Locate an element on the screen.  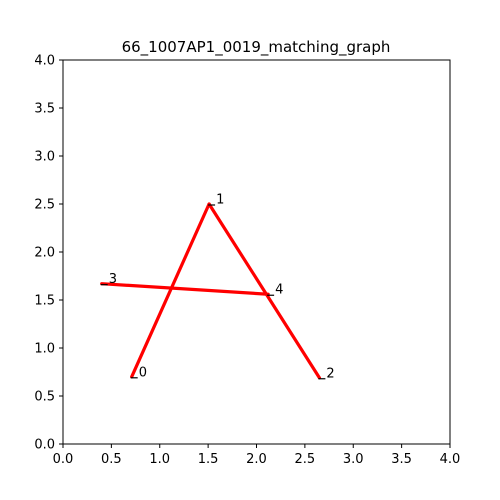
x-tick-label: 0.0 is located at coordinates (63, 459).